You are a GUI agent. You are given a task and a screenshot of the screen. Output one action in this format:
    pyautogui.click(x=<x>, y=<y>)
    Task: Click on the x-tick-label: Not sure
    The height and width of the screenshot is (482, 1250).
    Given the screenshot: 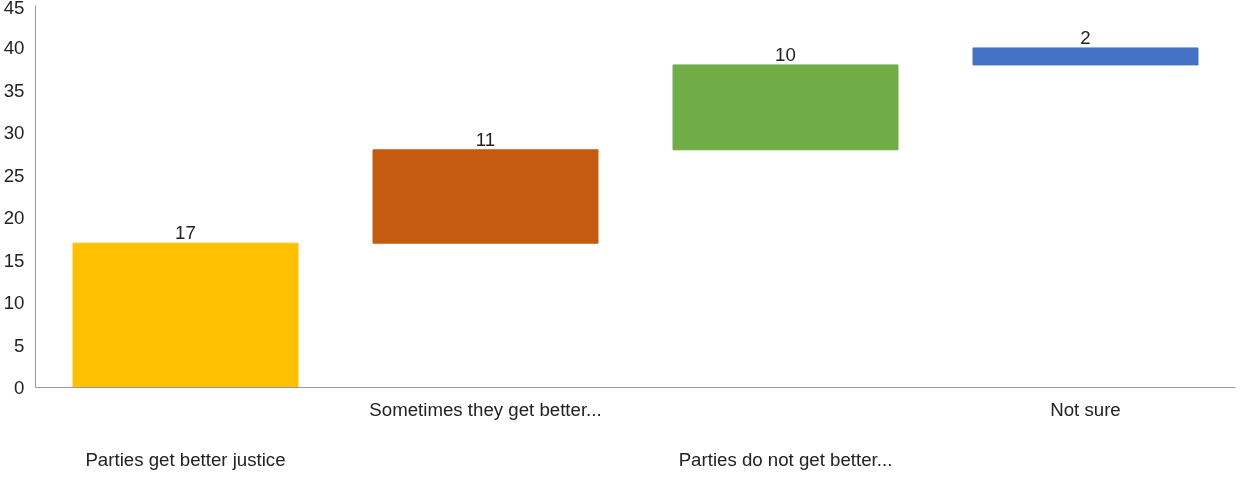 What is the action you would take?
    pyautogui.click(x=1085, y=409)
    